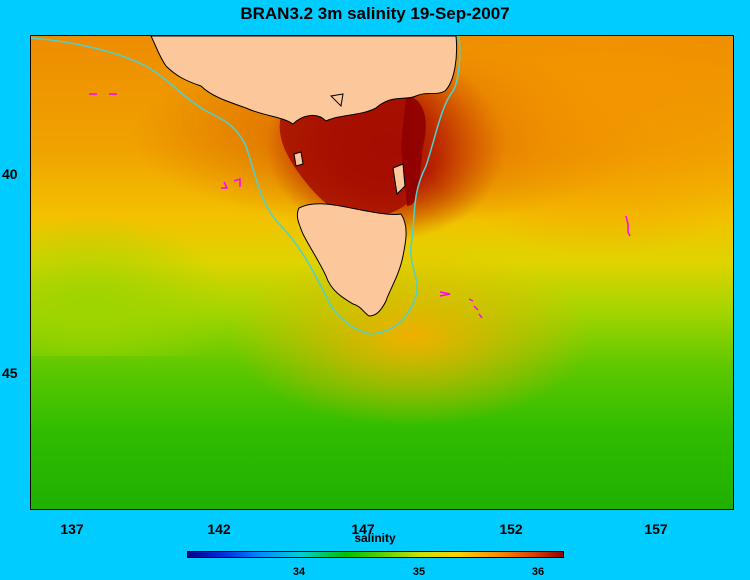 Image resolution: width=750 pixels, height=580 pixels. Describe the element at coordinates (336, 100) in the screenshot. I see `small-island` at that location.